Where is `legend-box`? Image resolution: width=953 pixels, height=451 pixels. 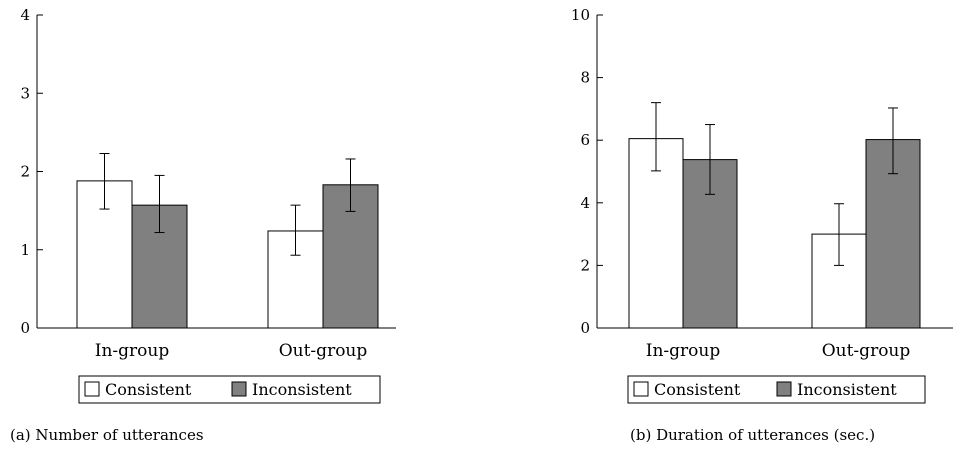
legend-box is located at coordinates (229, 389).